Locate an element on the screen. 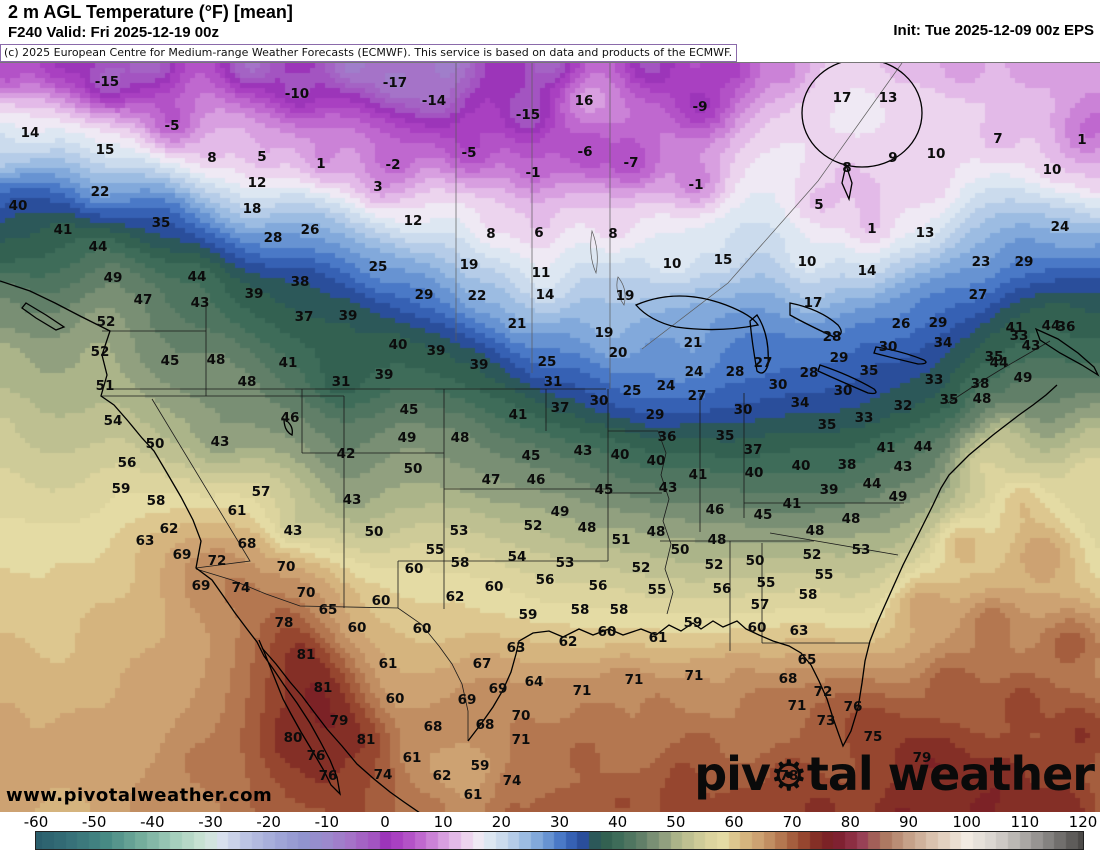 The image size is (1100, 850). temp-value-label: 56 is located at coordinates (545, 580).